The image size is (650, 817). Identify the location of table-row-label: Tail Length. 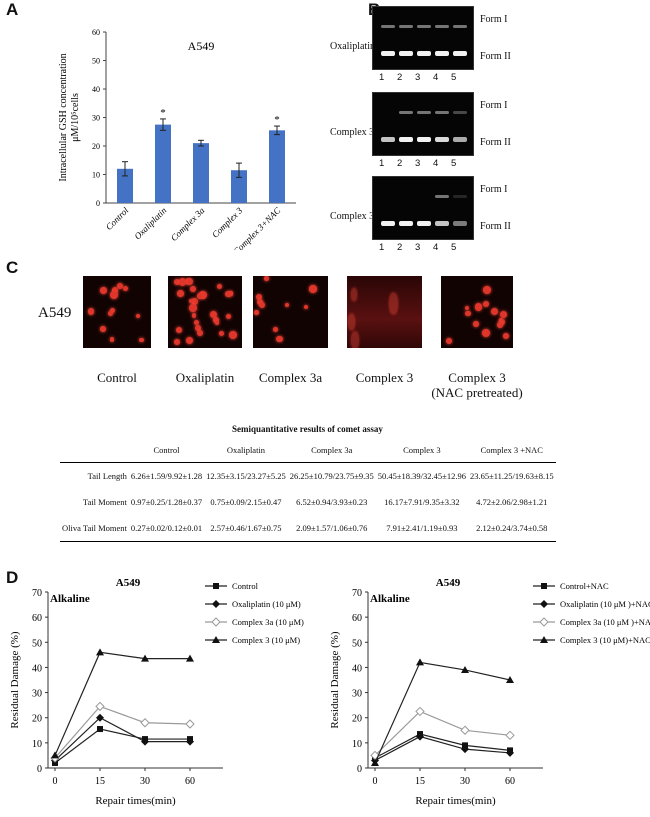
(107, 476).